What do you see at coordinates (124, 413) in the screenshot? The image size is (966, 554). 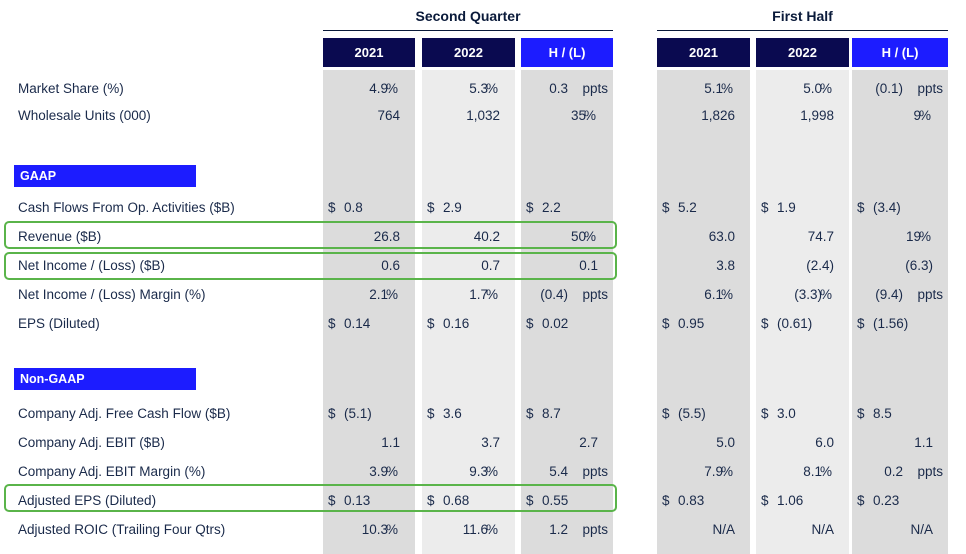 I see `row-label: Company Adj. Free Cash Flow ($B)` at bounding box center [124, 413].